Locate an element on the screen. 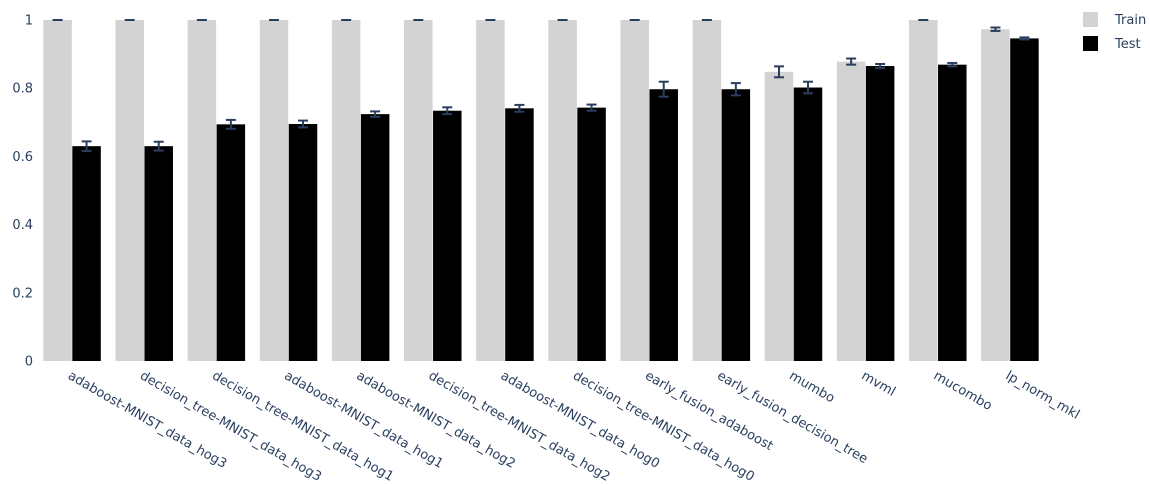 This screenshot has width=1150, height=485. bar-test-decision_tree-MNIST_data_hog1 is located at coordinates (231, 242).